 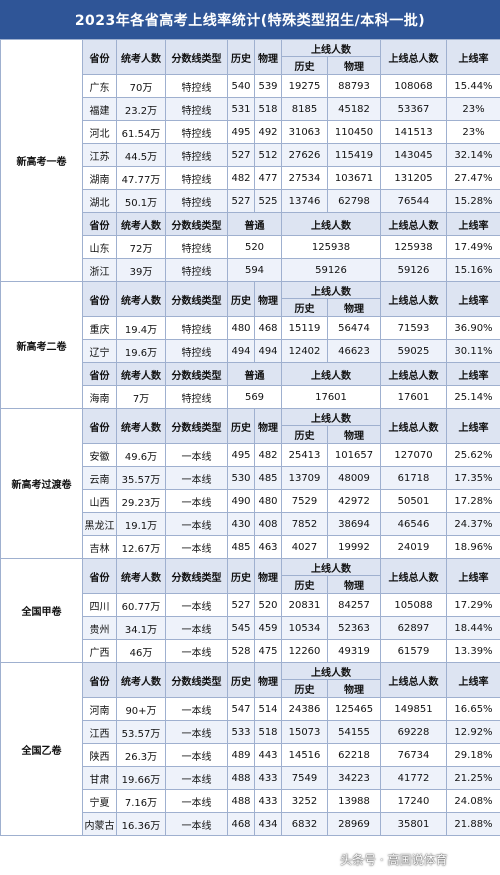 What do you see at coordinates (354, 132) in the screenshot?
I see `online-physics-cell: 110450` at bounding box center [354, 132].